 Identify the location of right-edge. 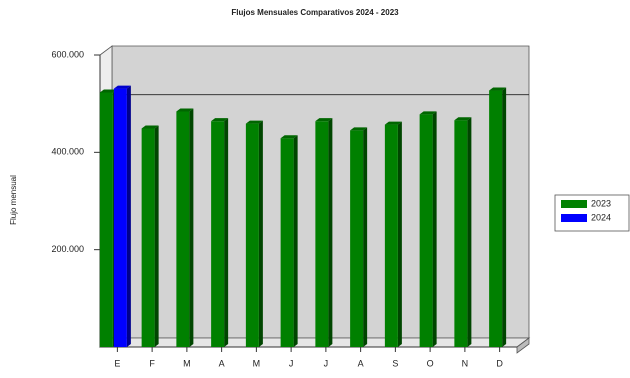
(523, 345).